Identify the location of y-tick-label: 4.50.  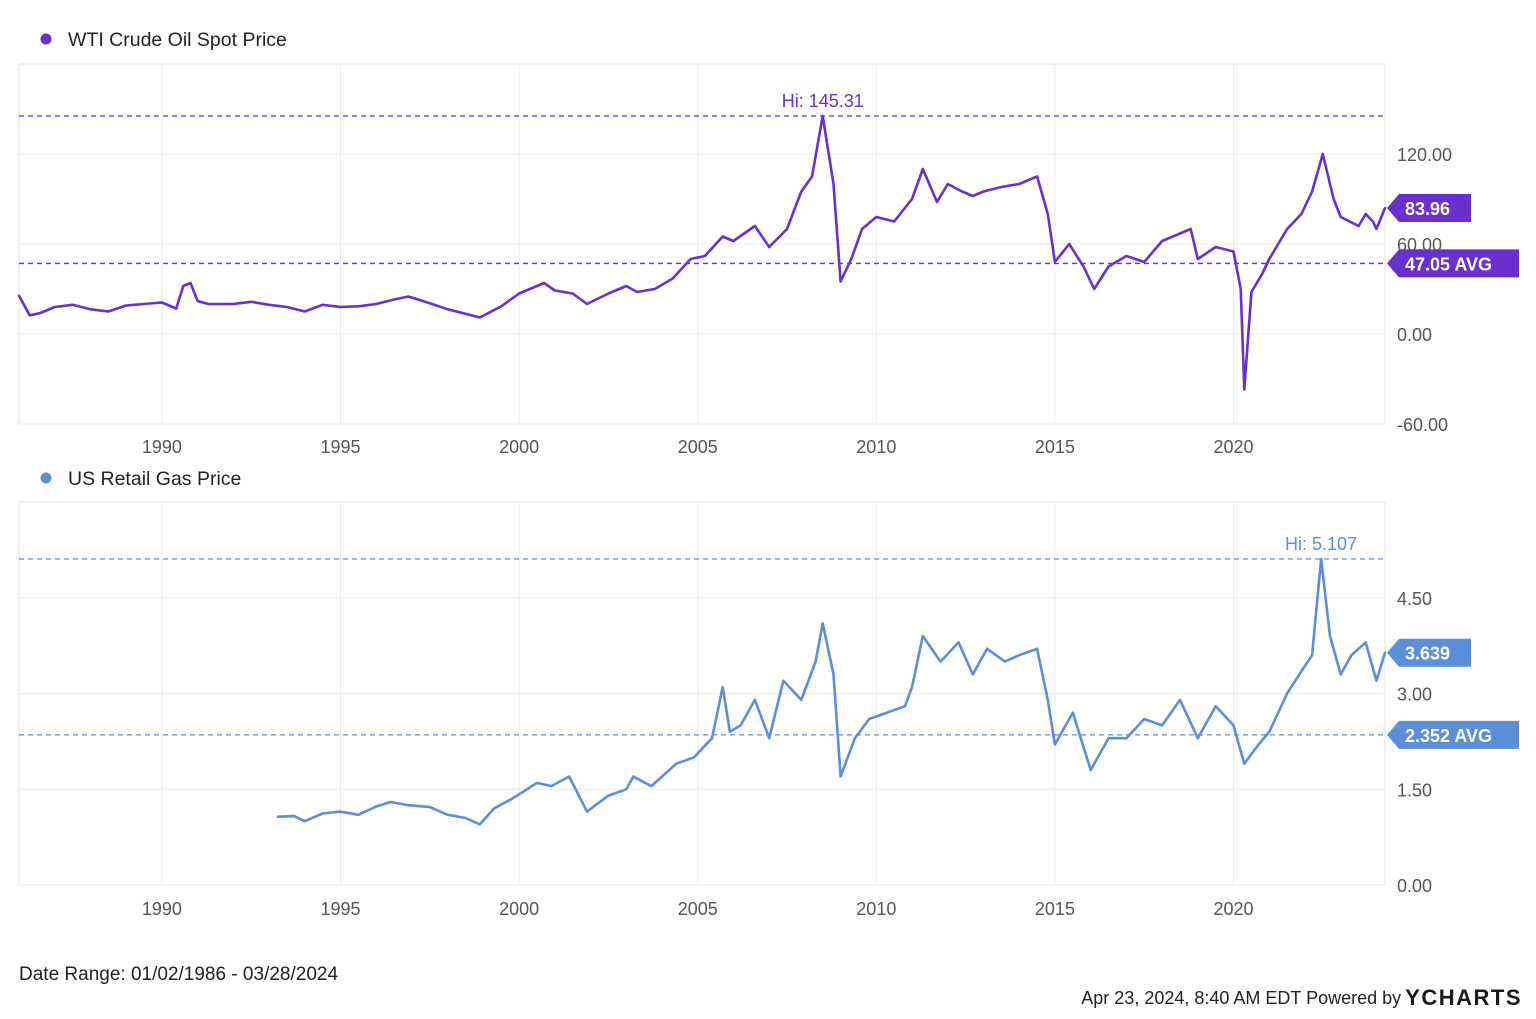
(1414, 599).